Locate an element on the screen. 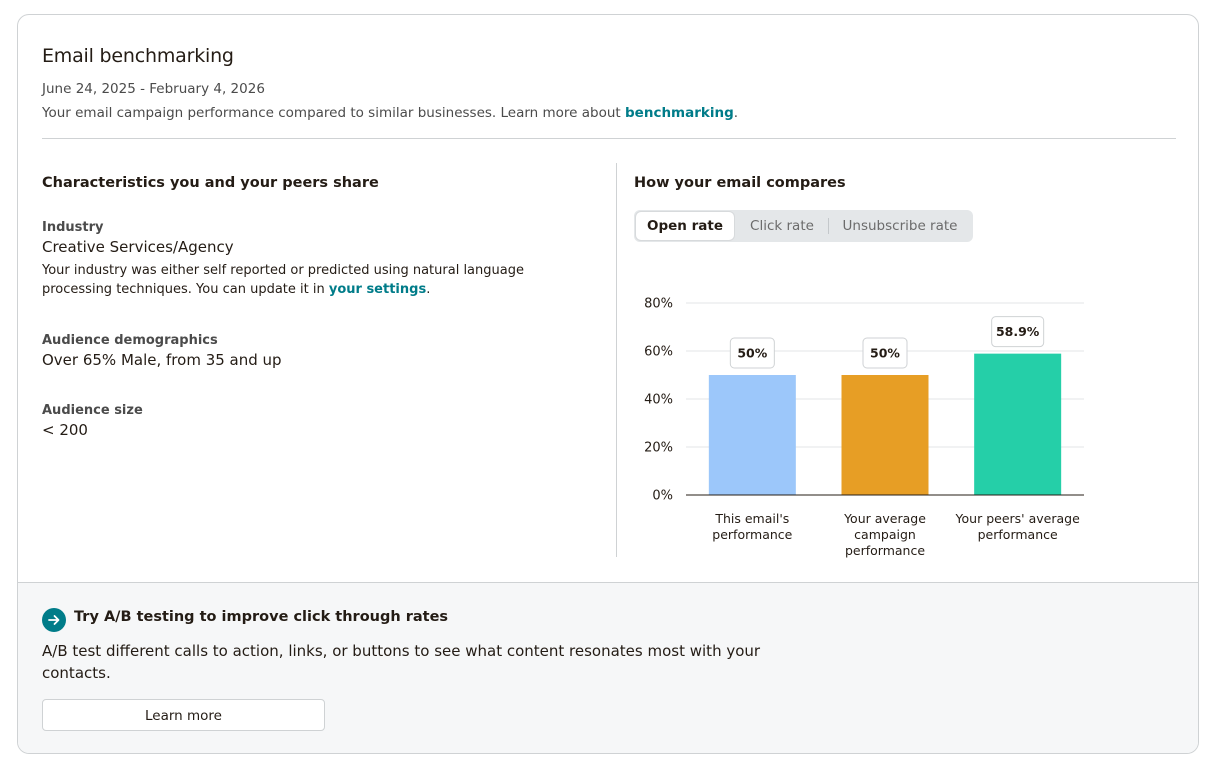 The image size is (1217, 772). x-tick-label: Your average is located at coordinates (884, 518).